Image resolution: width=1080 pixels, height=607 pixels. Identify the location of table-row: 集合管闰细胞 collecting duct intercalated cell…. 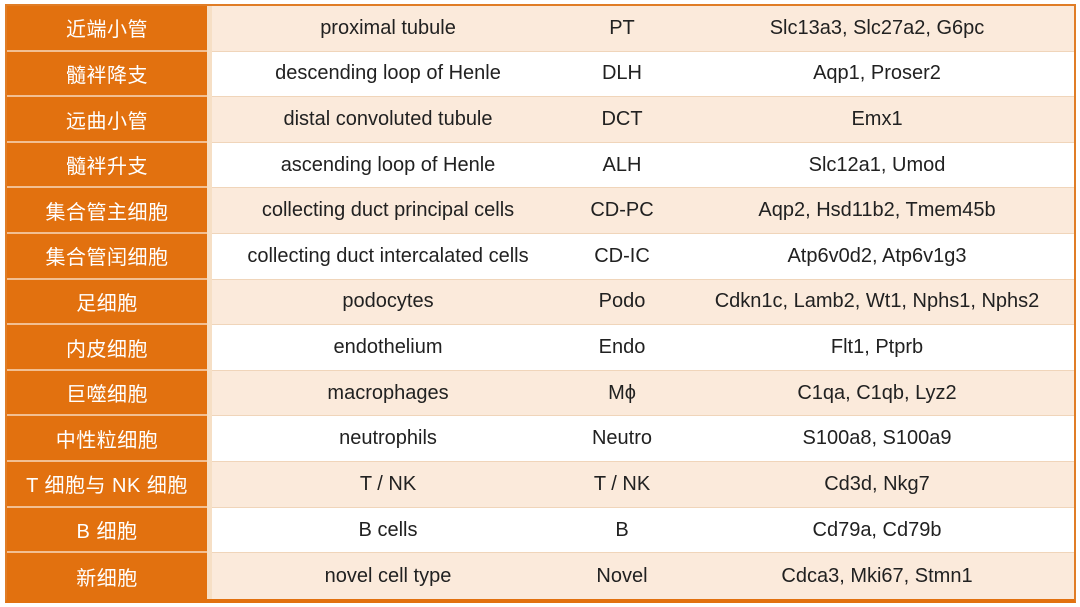
(540, 257).